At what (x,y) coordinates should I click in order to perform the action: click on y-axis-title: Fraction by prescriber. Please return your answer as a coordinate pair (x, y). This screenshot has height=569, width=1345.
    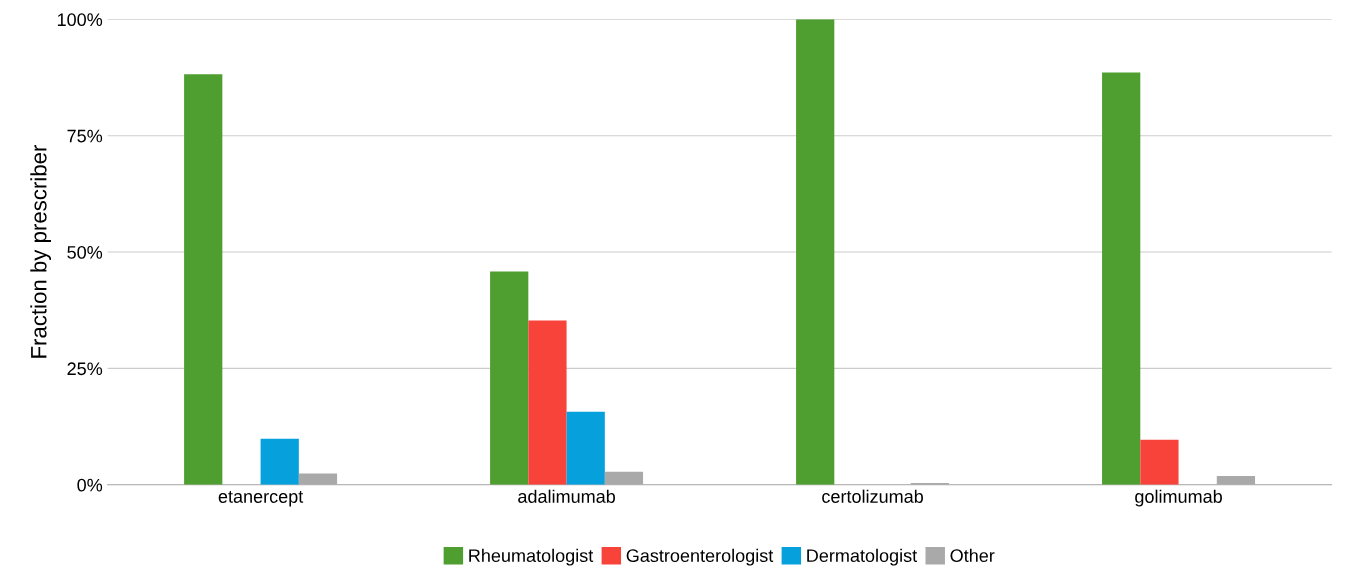
    Looking at the image, I should click on (41, 251).